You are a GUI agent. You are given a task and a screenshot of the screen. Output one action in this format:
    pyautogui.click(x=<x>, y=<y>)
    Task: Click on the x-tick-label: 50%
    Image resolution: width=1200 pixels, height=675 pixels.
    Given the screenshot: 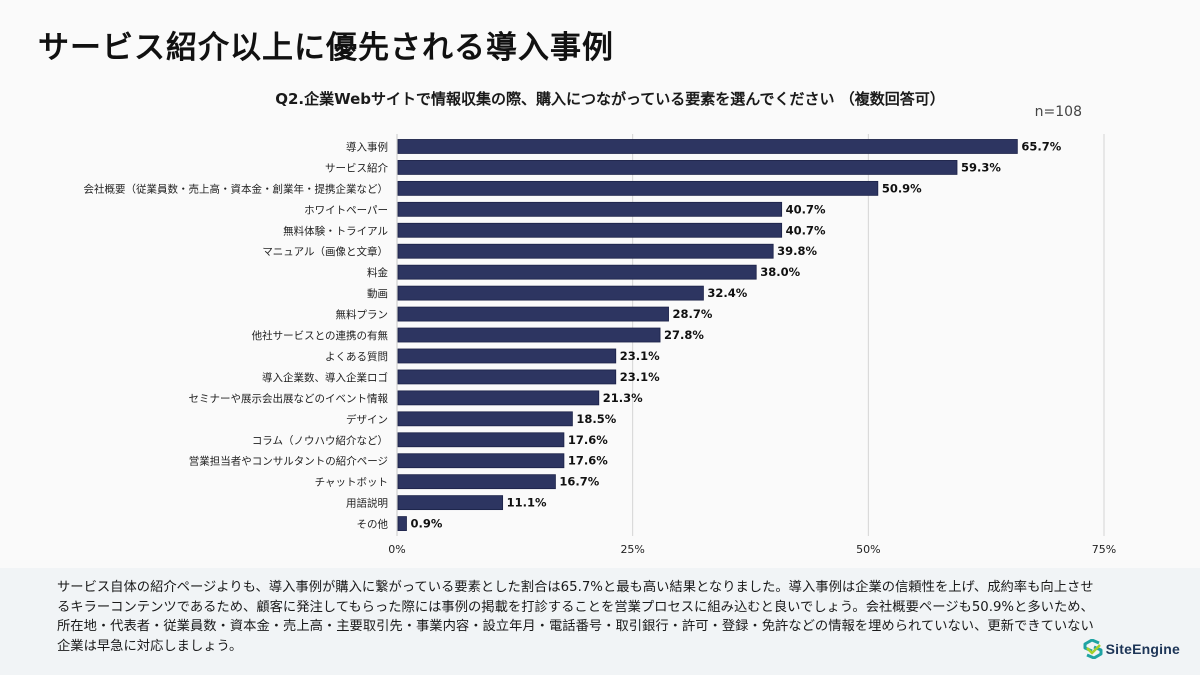 What is the action you would take?
    pyautogui.click(x=868, y=549)
    